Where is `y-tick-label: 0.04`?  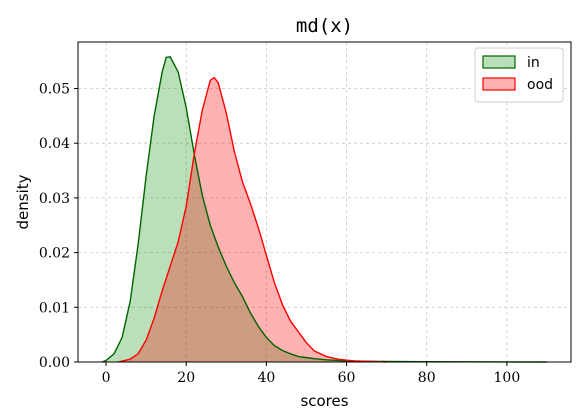 y-tick-label: 0.04 is located at coordinates (54, 144).